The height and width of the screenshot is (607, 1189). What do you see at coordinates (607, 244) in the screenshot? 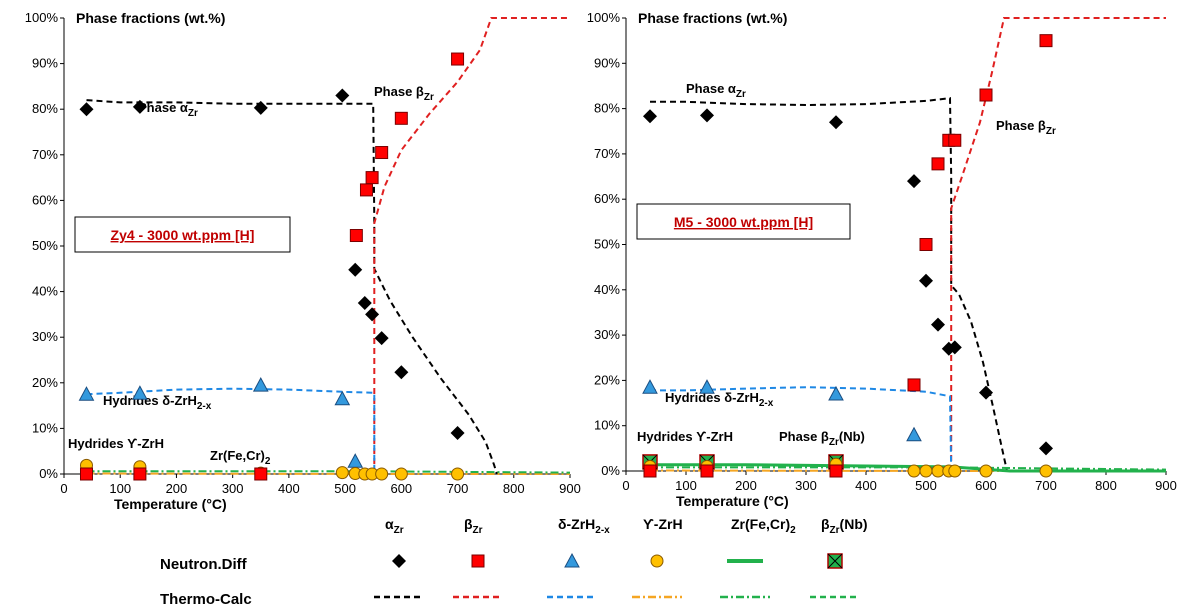
I see `y-tick-label: 50%` at bounding box center [607, 244].